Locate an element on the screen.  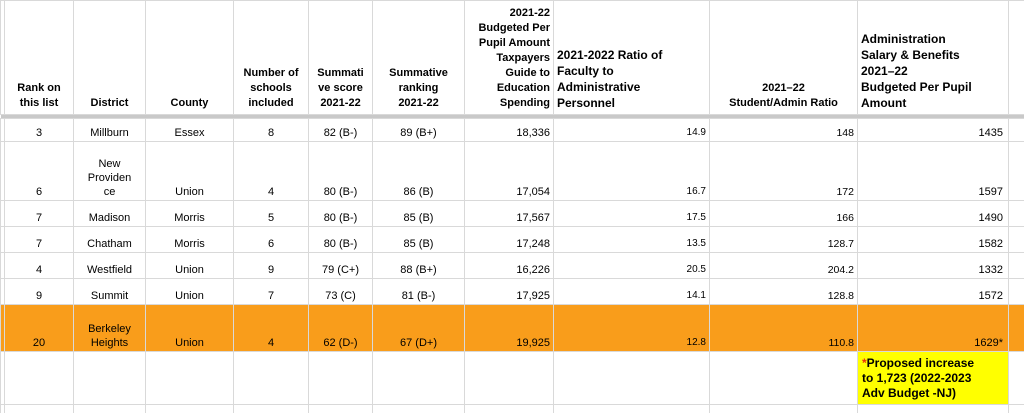
header-blank-right is located at coordinates (1016, 57).